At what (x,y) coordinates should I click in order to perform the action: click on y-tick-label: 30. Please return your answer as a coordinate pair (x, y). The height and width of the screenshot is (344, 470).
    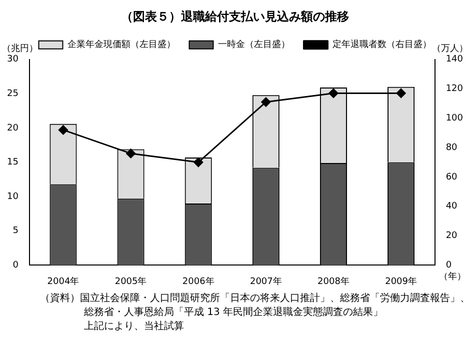
    Looking at the image, I should click on (13, 59).